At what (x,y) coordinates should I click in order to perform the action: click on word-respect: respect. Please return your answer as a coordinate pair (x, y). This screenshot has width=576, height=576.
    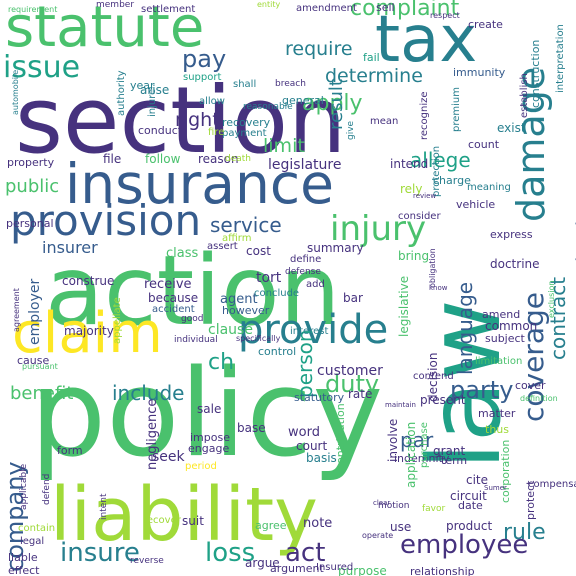
    Looking at the image, I should click on (445, 15).